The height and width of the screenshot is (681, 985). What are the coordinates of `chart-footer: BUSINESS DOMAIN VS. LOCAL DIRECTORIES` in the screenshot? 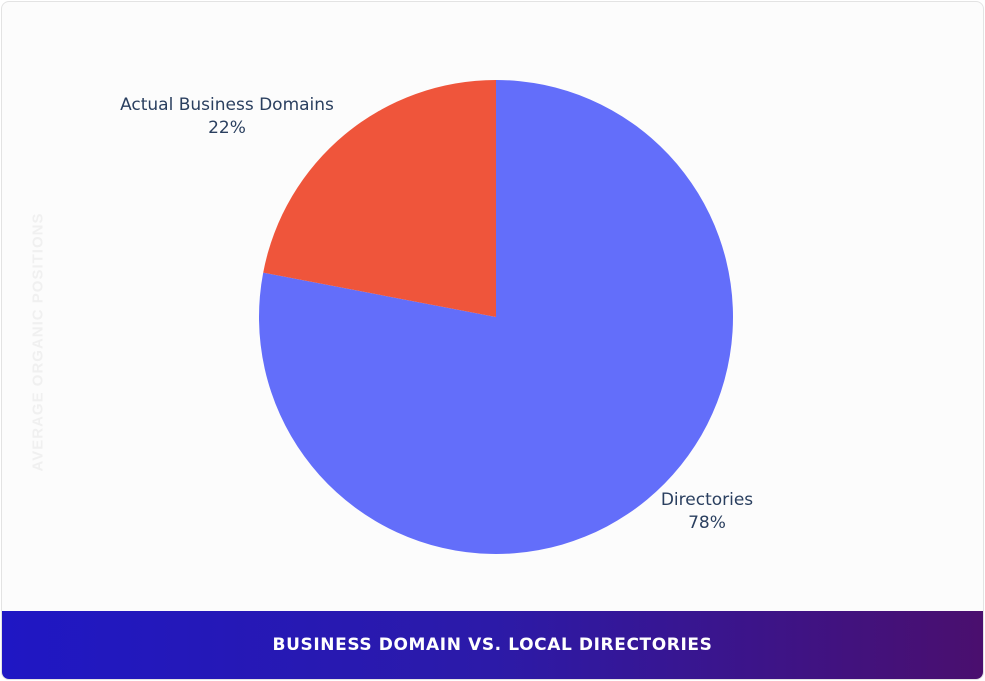 It's located at (492, 645).